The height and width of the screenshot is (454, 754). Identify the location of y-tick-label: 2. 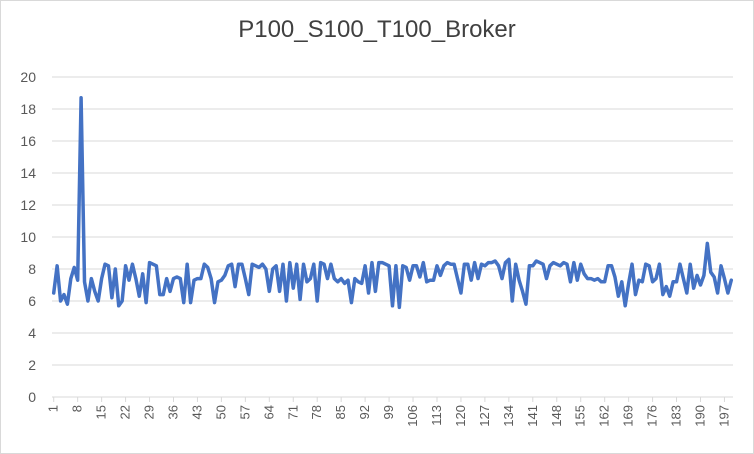
(32, 365).